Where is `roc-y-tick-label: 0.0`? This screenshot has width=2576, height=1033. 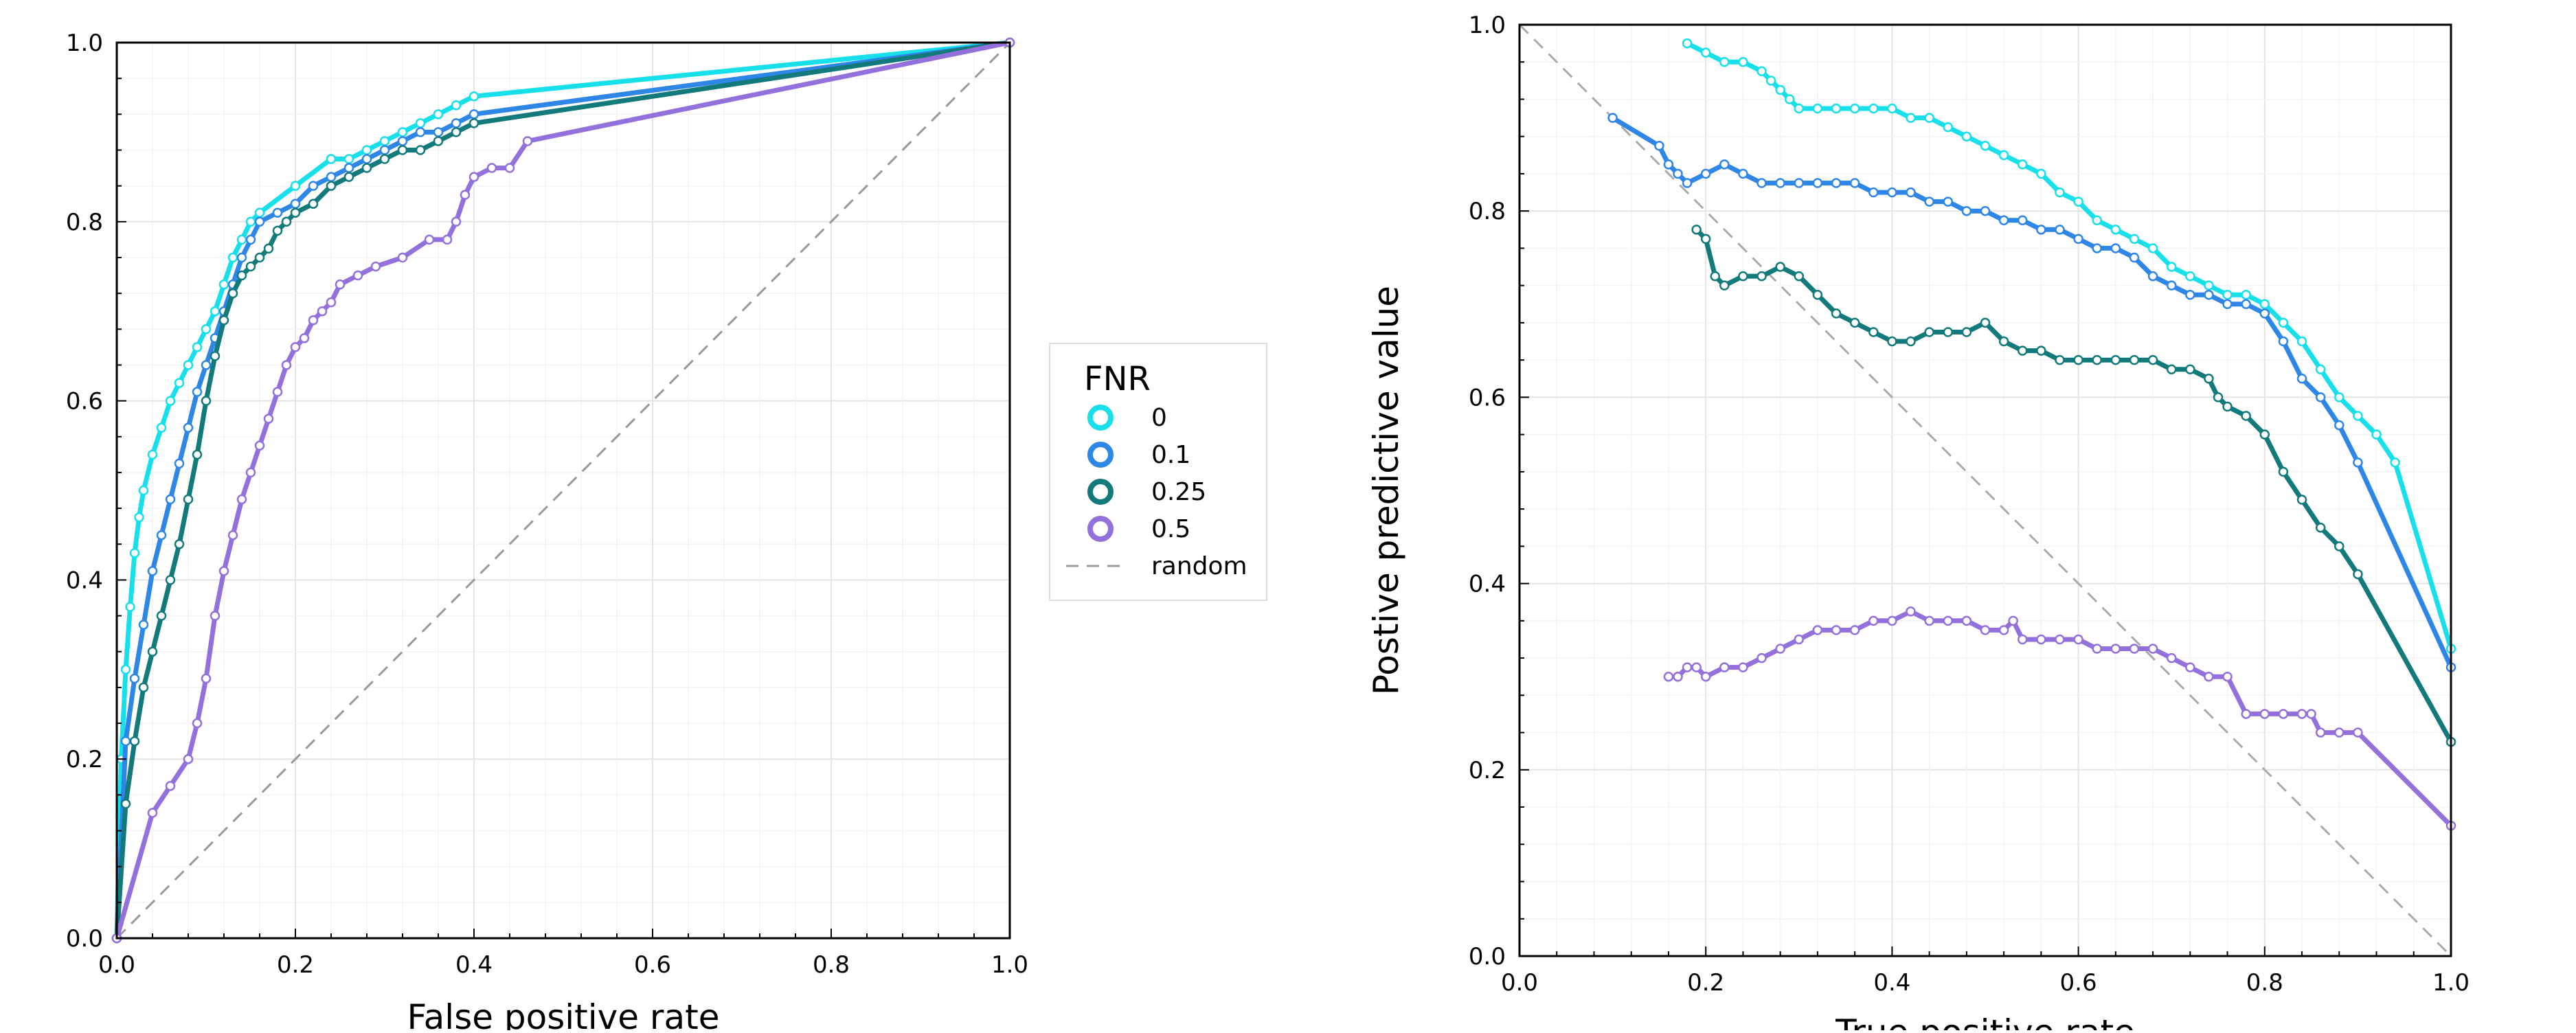
roc-y-tick-label: 0.0 is located at coordinates (84, 939).